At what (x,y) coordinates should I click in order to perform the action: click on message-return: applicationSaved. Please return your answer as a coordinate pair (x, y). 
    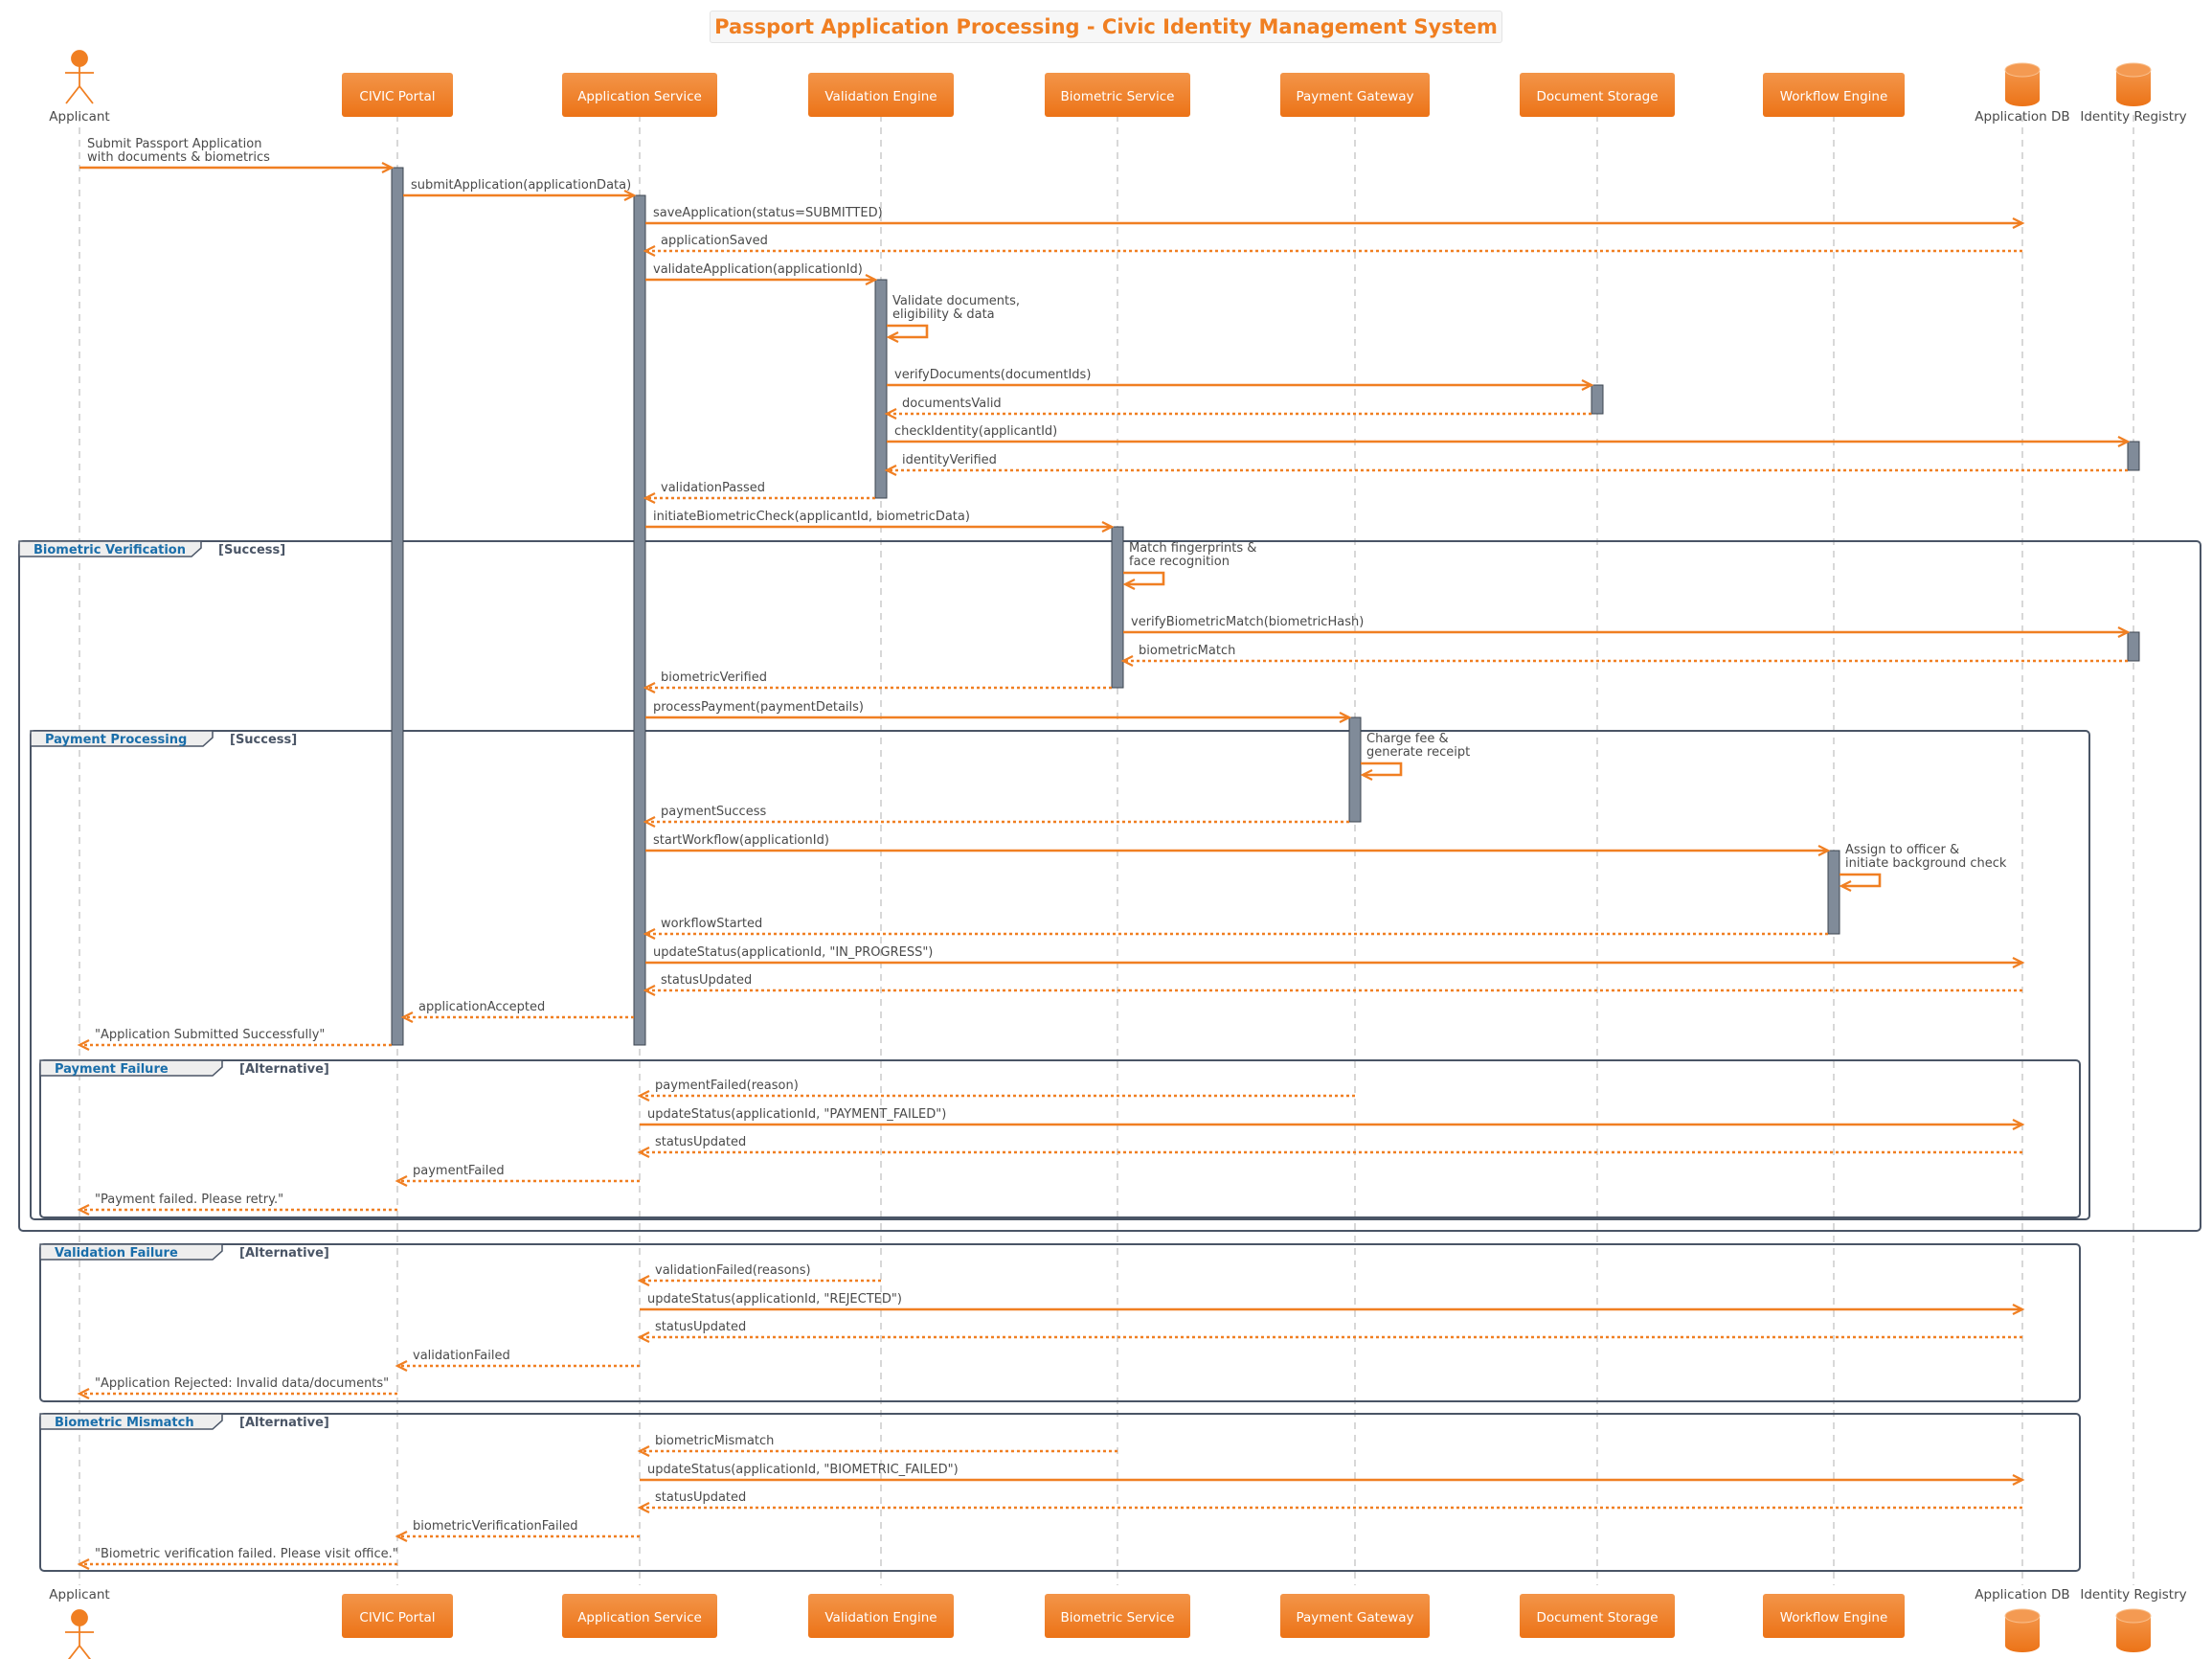
    Looking at the image, I should click on (1332, 245).